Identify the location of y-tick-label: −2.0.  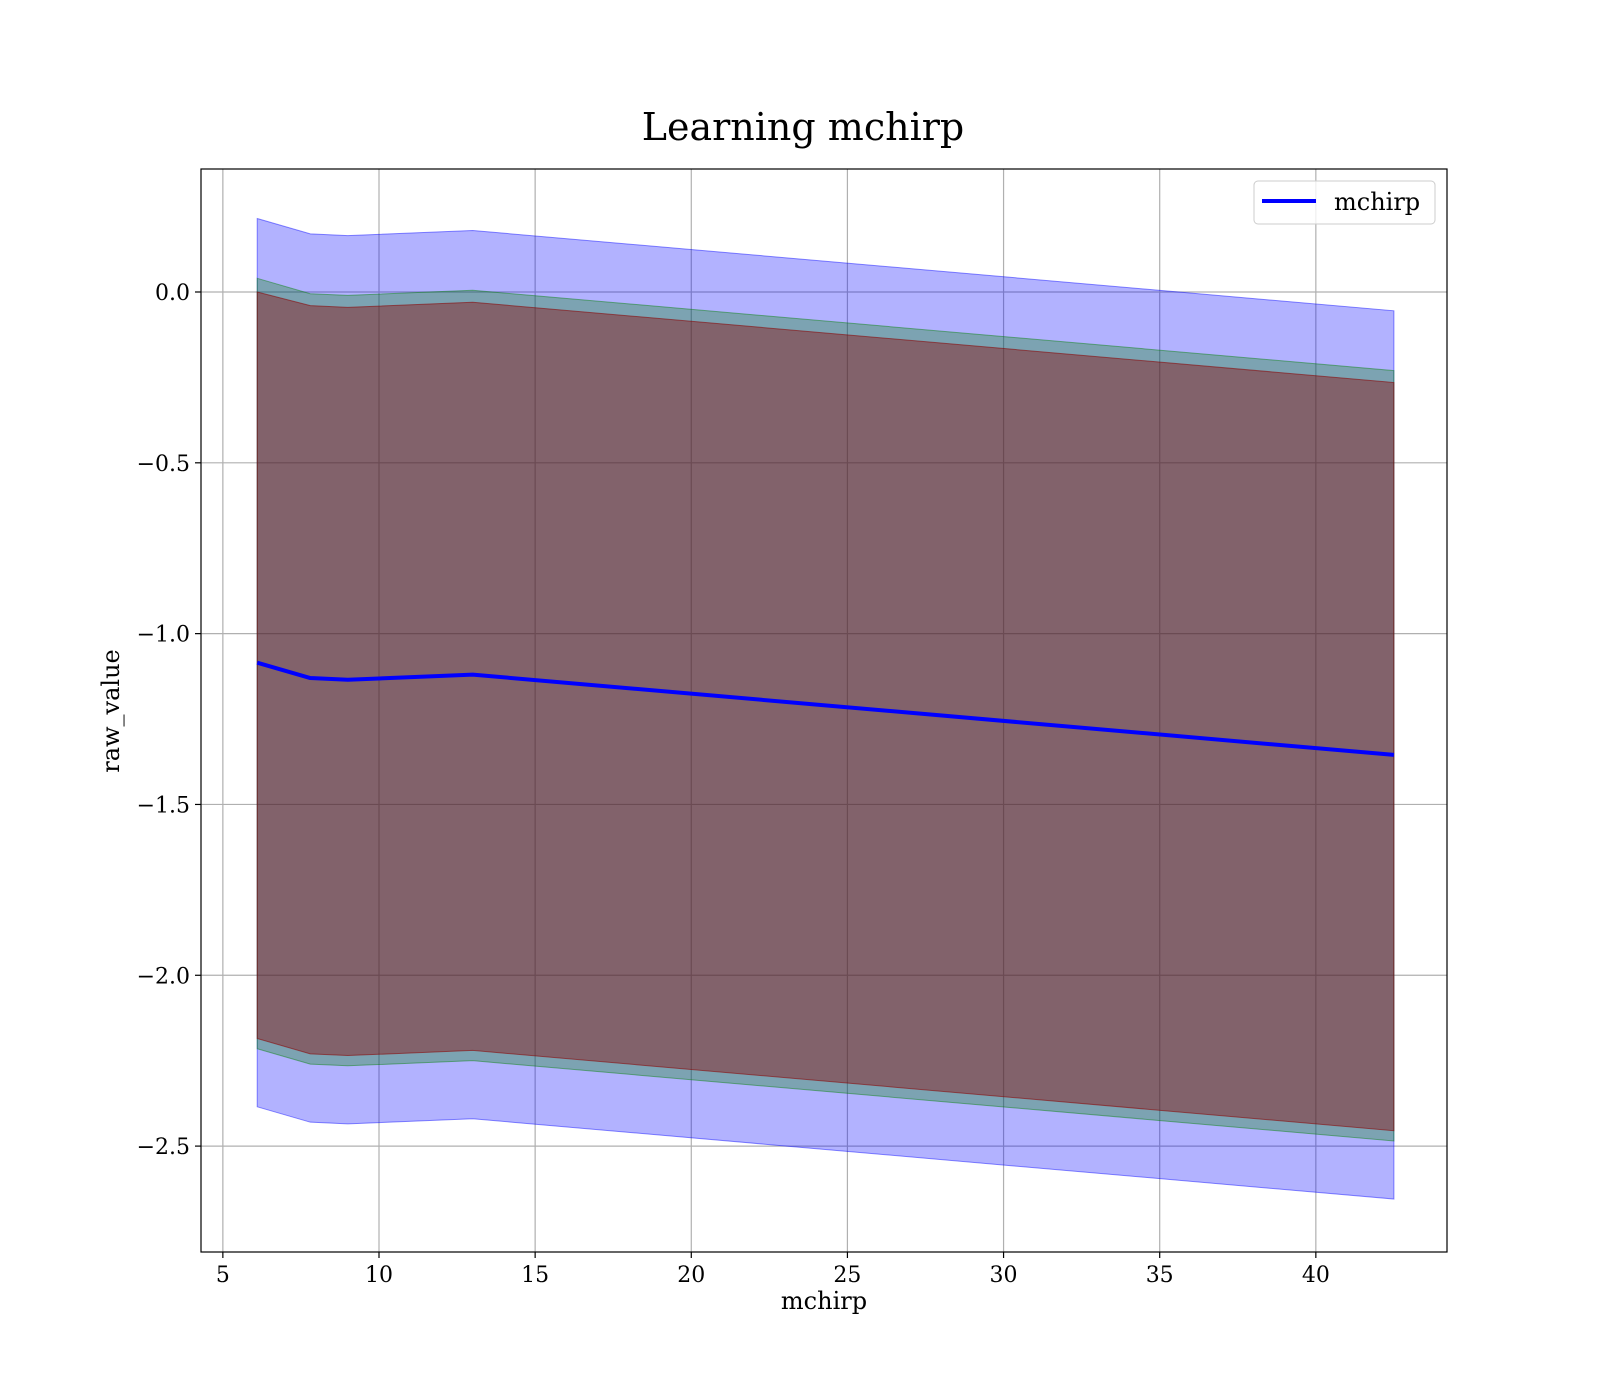
(163, 976).